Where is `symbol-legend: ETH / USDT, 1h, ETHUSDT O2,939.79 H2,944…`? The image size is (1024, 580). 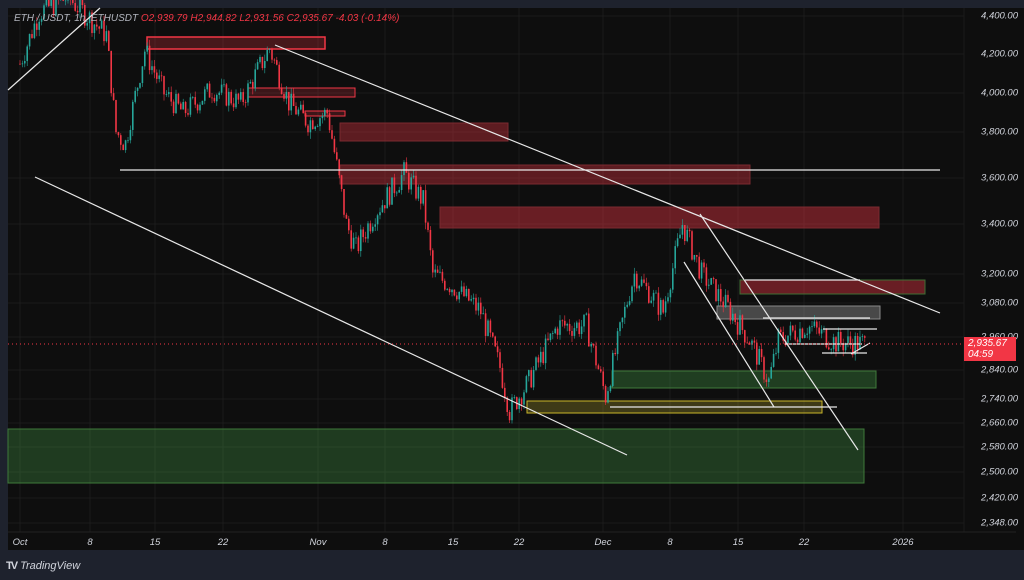
symbol-legend: ETH / USDT, 1h, ETHUSDT O2,939.79 H2,944… is located at coordinates (206, 18).